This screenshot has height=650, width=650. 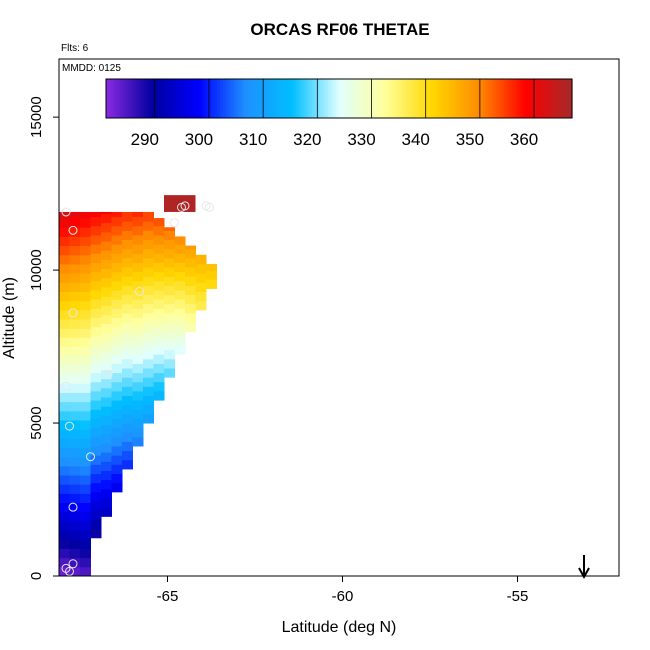 What do you see at coordinates (75, 48) in the screenshot?
I see `flights-note: Flts: 6` at bounding box center [75, 48].